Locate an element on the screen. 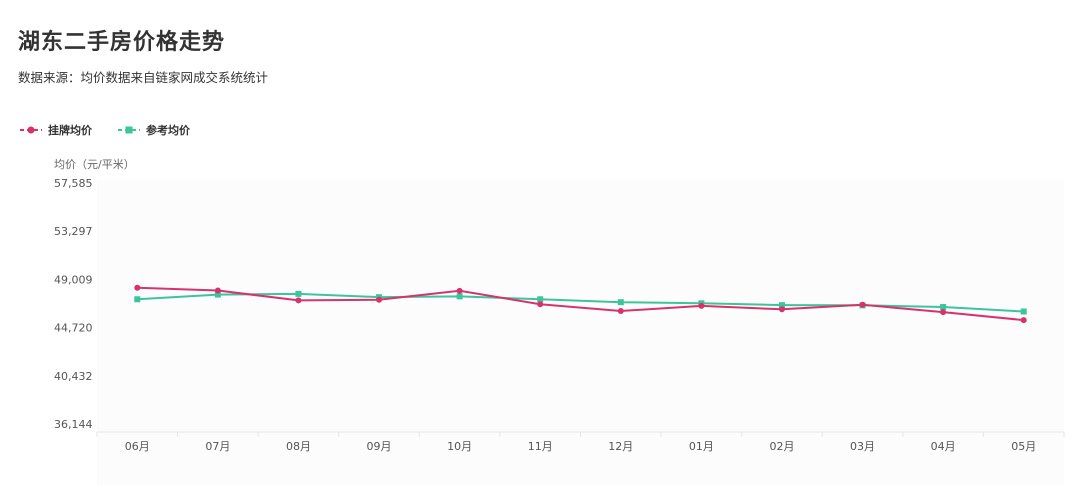 Image resolution: width=1080 pixels, height=485 pixels. legend-item-listing-price: 挂牌均价 is located at coordinates (56, 130).